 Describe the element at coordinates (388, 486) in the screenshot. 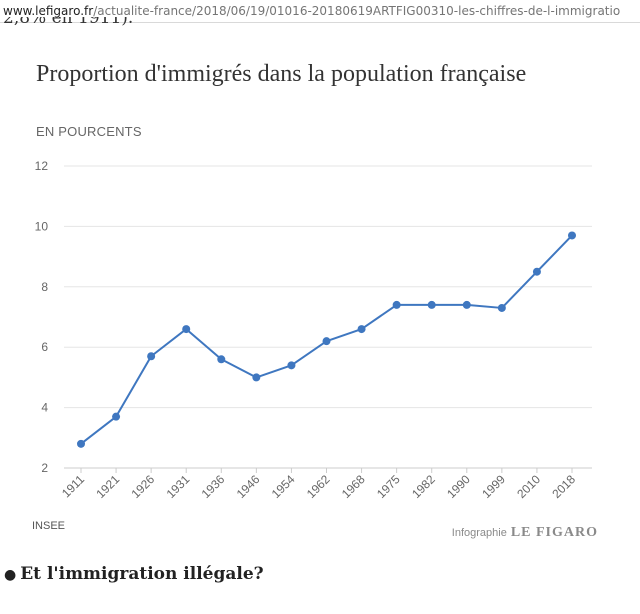

I see `x-tick-label: 1975` at that location.